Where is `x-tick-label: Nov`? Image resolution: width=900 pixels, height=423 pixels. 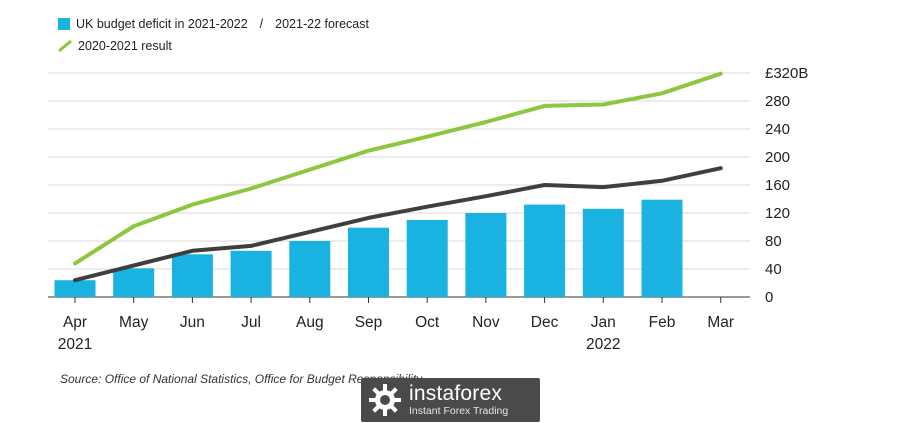 x-tick-label: Nov is located at coordinates (486, 322).